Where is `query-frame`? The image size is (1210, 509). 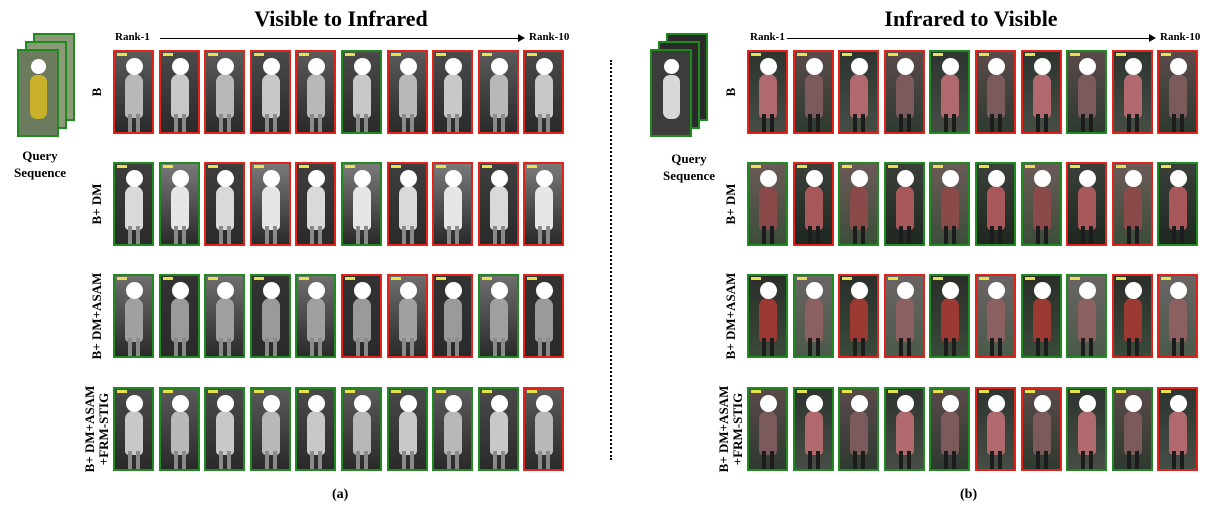 query-frame is located at coordinates (671, 93).